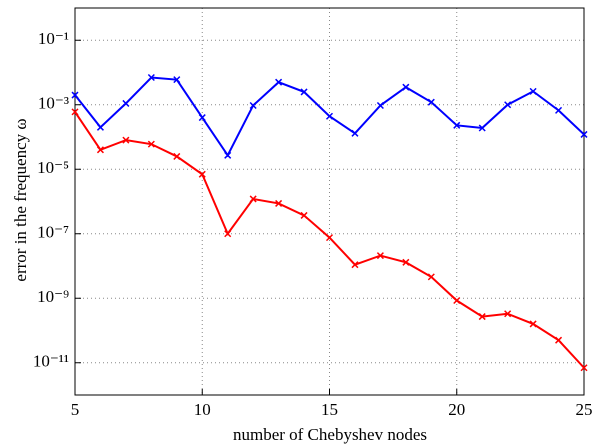 Image resolution: width=598 pixels, height=448 pixels. I want to click on y-tick-label: 10⁻¹¹, so click(51, 361).